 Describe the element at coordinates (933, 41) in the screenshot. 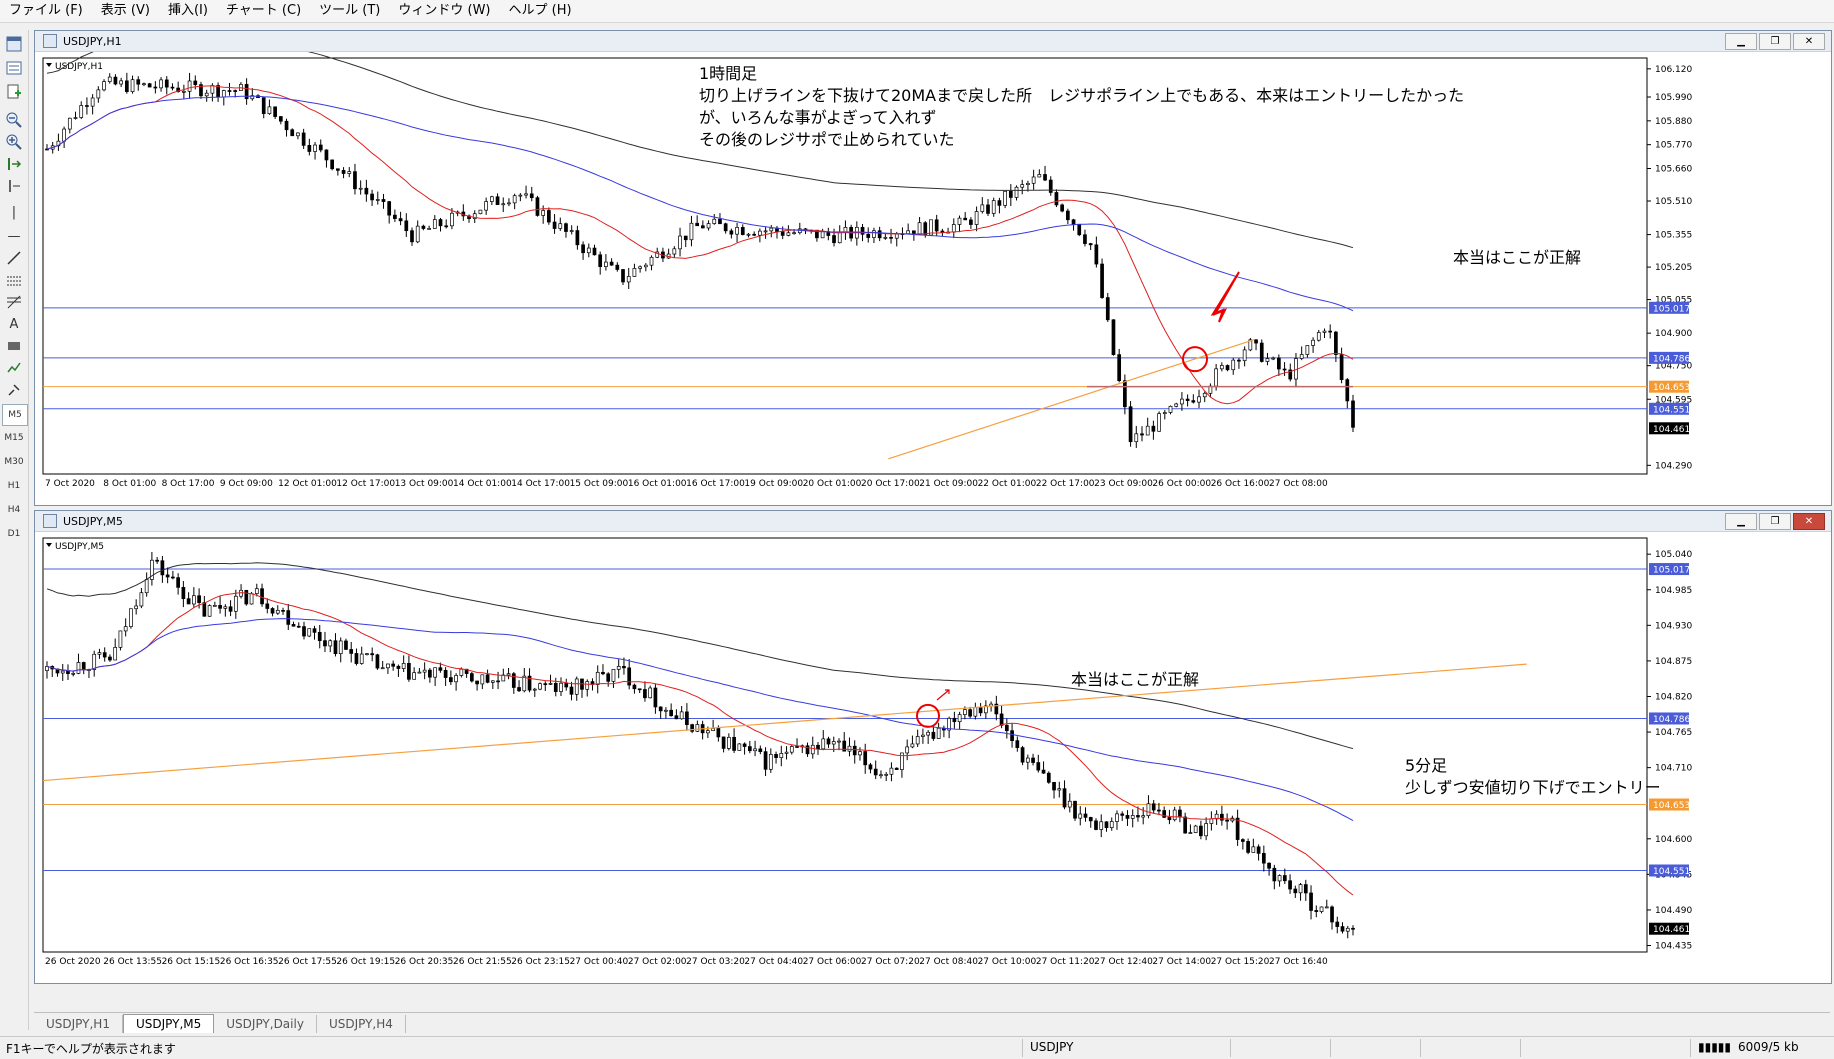

I see `chart-window-titlebar: USDJPY,H1 ▁ ❐ ✕` at that location.